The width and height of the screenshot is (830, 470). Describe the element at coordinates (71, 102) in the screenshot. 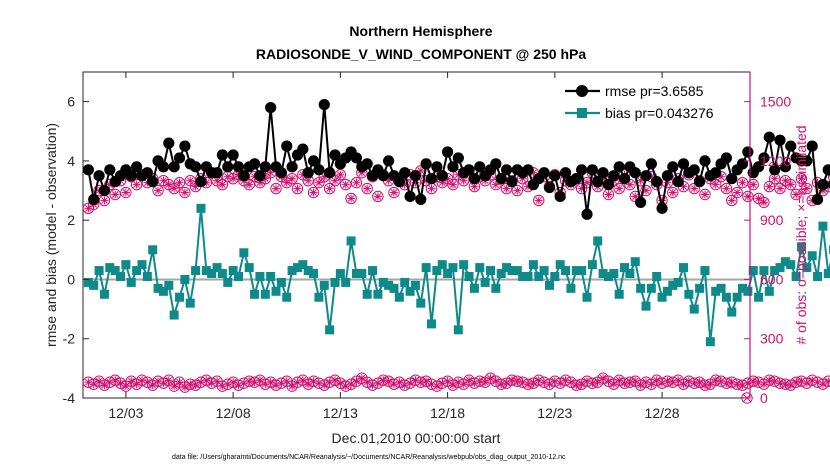

I see `y-tick-label: 6` at that location.